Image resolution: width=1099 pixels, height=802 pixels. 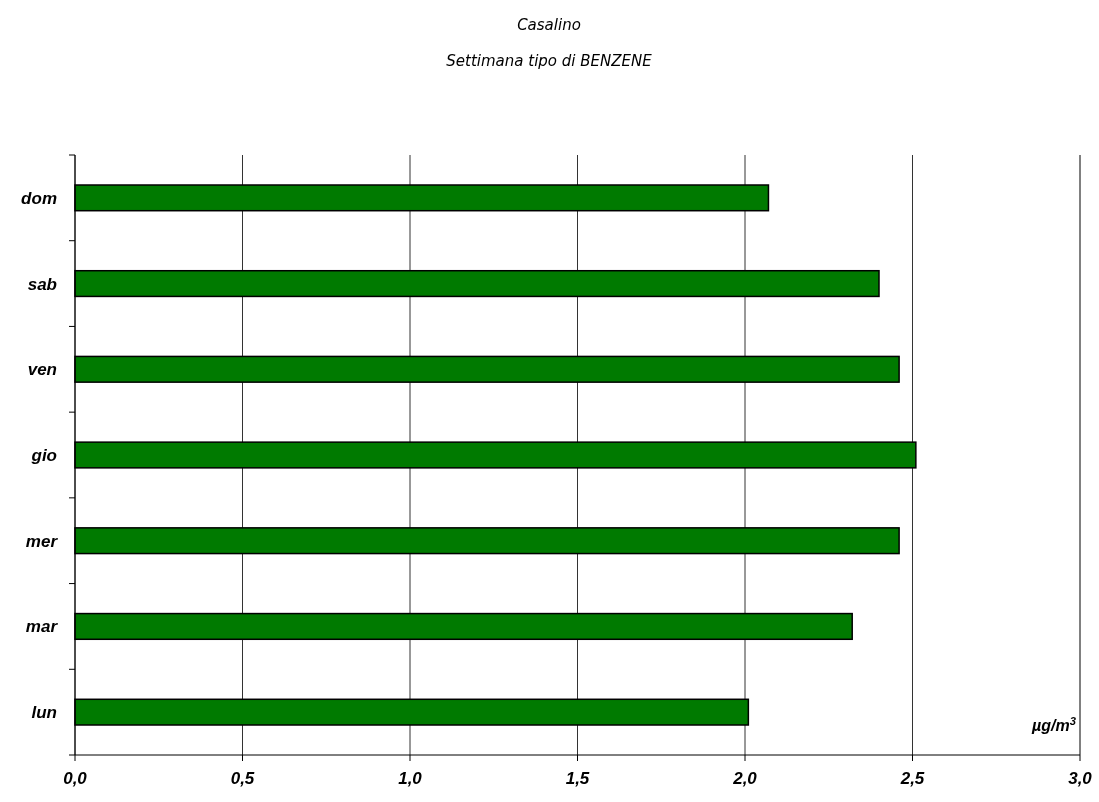 I want to click on x-tick-label: 1,0, so click(x=410, y=778).